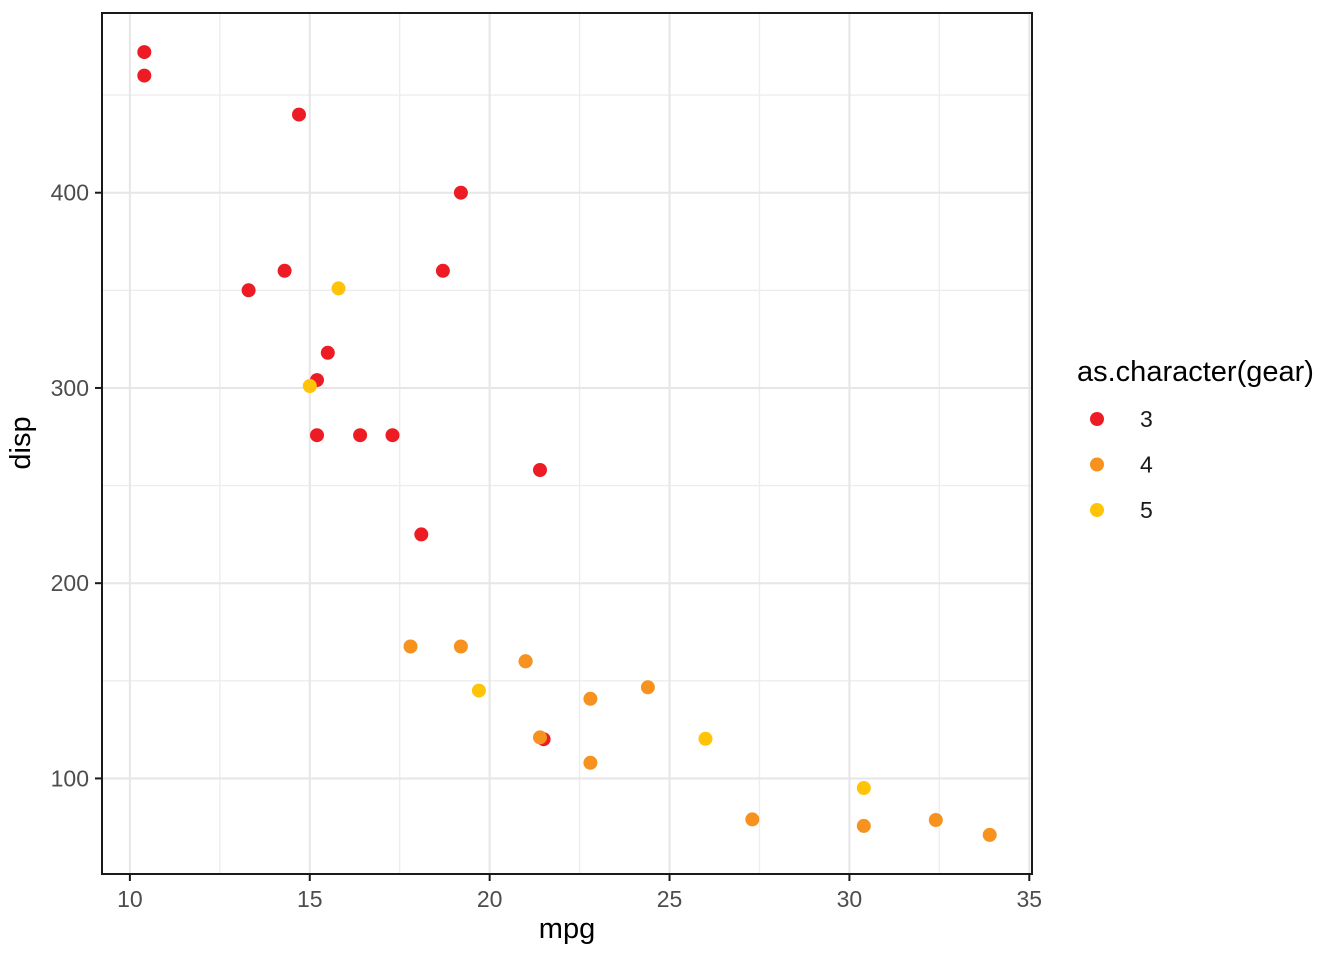 This screenshot has height=960, width=1344. What do you see at coordinates (490, 899) in the screenshot?
I see `x-tick-label: 20` at bounding box center [490, 899].